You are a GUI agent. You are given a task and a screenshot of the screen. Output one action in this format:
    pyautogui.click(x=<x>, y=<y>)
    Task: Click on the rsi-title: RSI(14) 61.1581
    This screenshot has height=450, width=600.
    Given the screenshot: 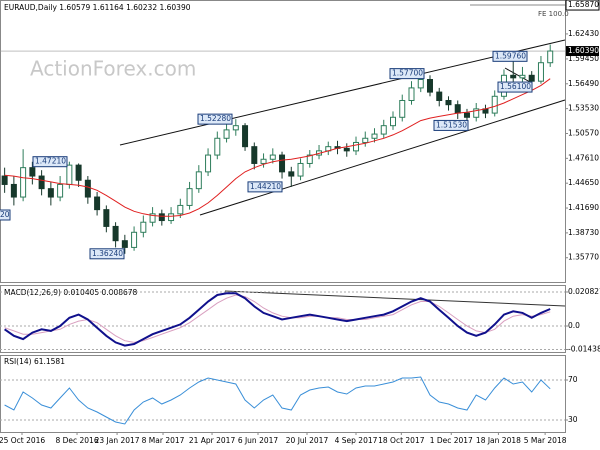 What is the action you would take?
    pyautogui.click(x=34, y=361)
    